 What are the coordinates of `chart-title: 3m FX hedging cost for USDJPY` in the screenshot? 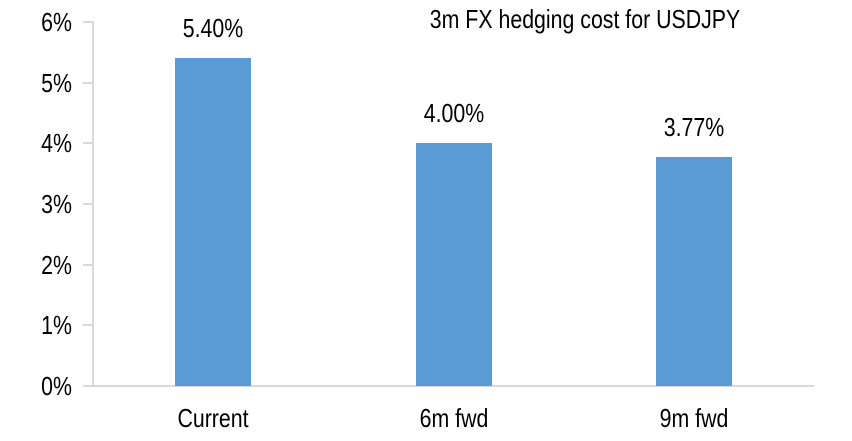 It's located at (585, 19).